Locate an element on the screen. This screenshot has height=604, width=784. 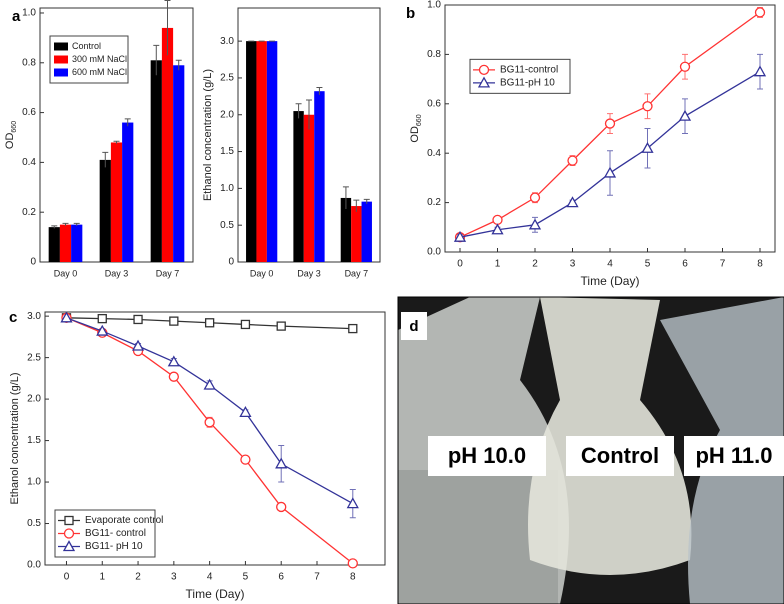
y-tick-label: 0.5 is located at coordinates (34, 523).